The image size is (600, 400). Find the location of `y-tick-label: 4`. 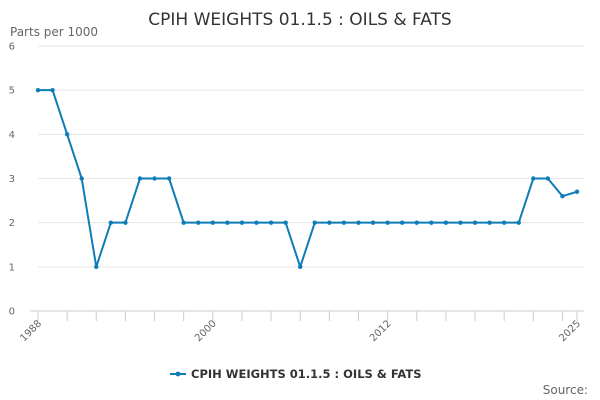

y-tick-label: 4 is located at coordinates (12, 135).